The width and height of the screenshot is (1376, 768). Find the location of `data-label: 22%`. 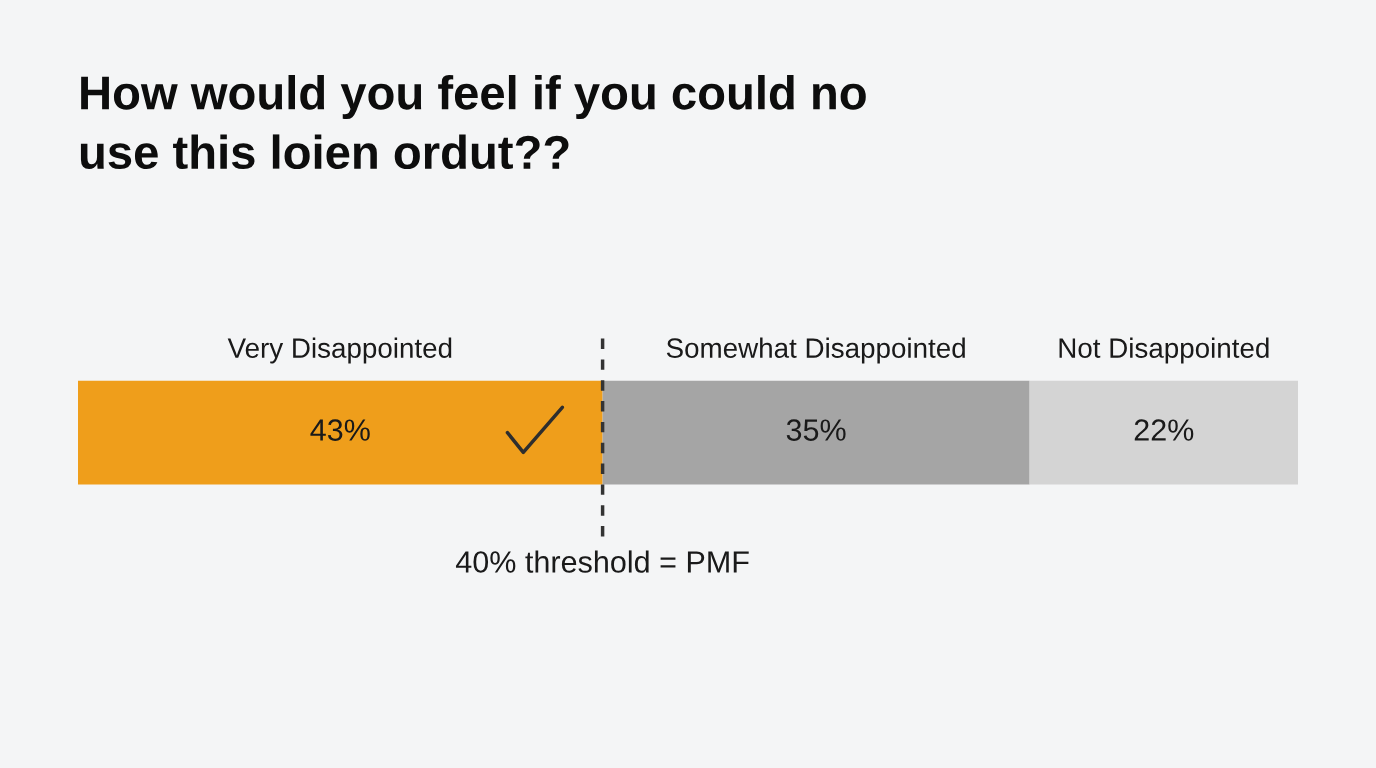

data-label: 22% is located at coordinates (1164, 430).